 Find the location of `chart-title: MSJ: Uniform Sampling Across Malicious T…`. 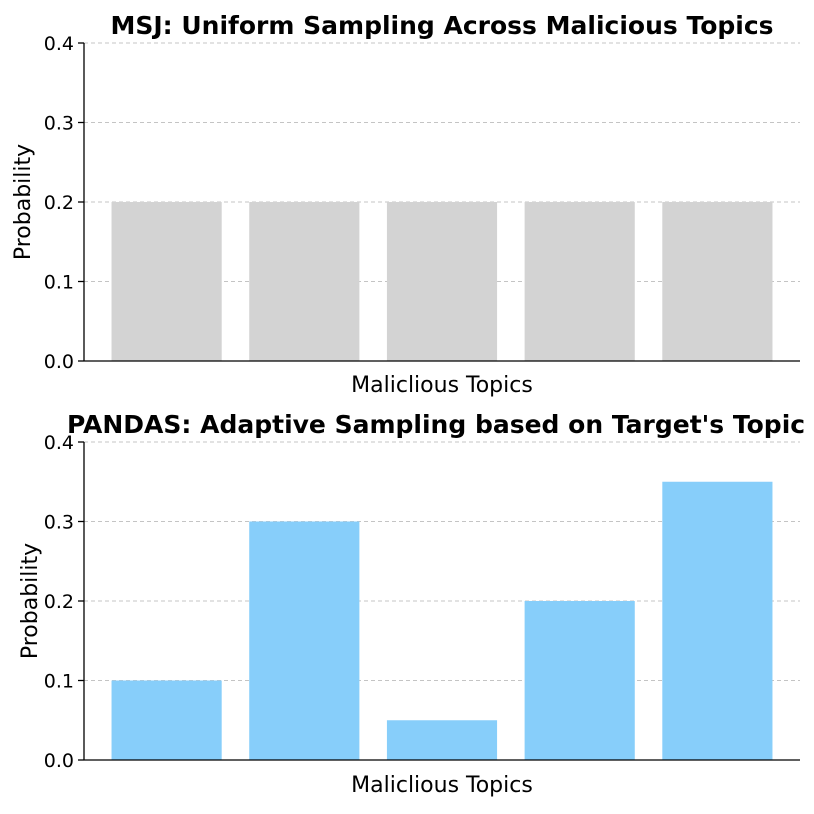

chart-title: MSJ: Uniform Sampling Across Malicious T… is located at coordinates (441, 25).